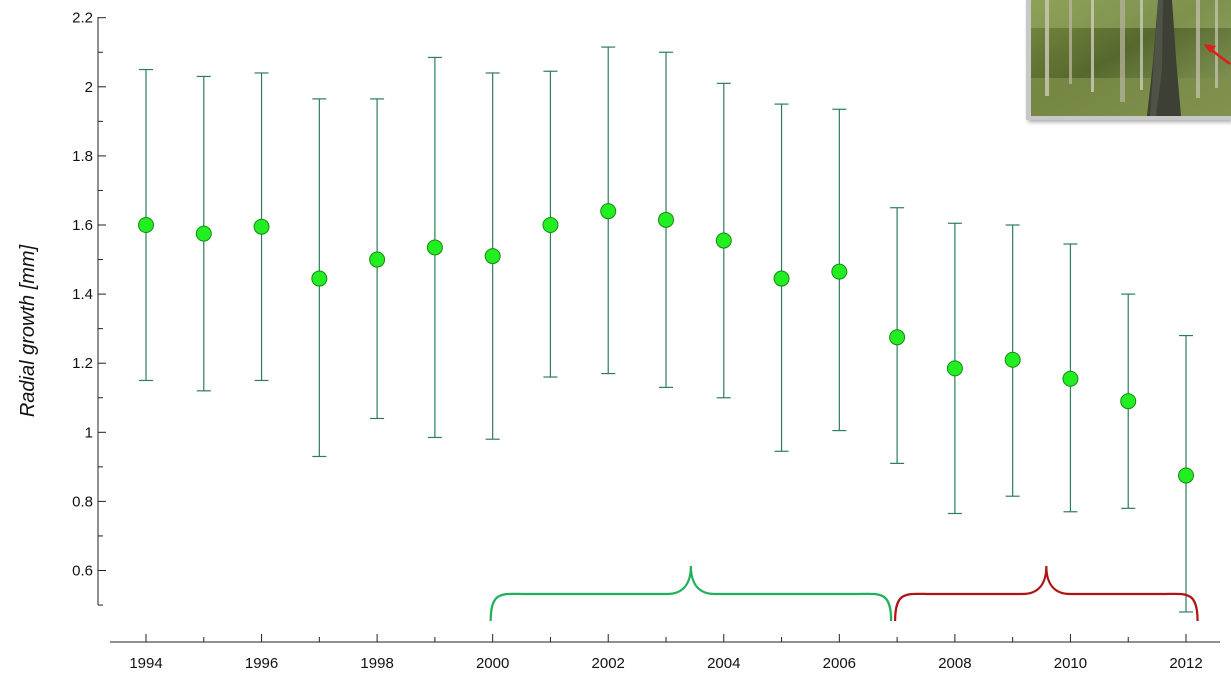 Image resolution: width=1231 pixels, height=676 pixels. I want to click on y-tick-label: 1.6, so click(82, 225).